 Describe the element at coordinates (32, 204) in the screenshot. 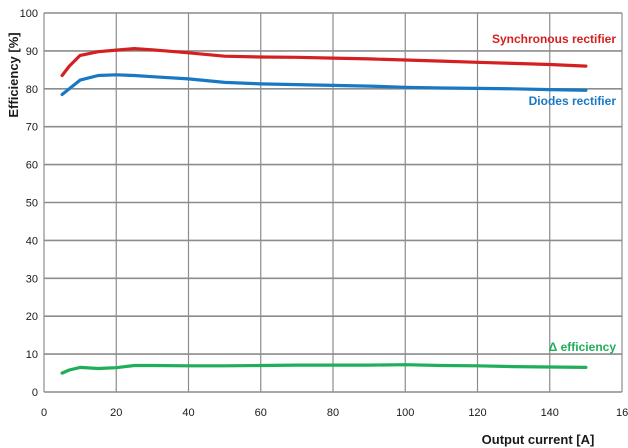

I see `y-tick-label: 50` at that location.